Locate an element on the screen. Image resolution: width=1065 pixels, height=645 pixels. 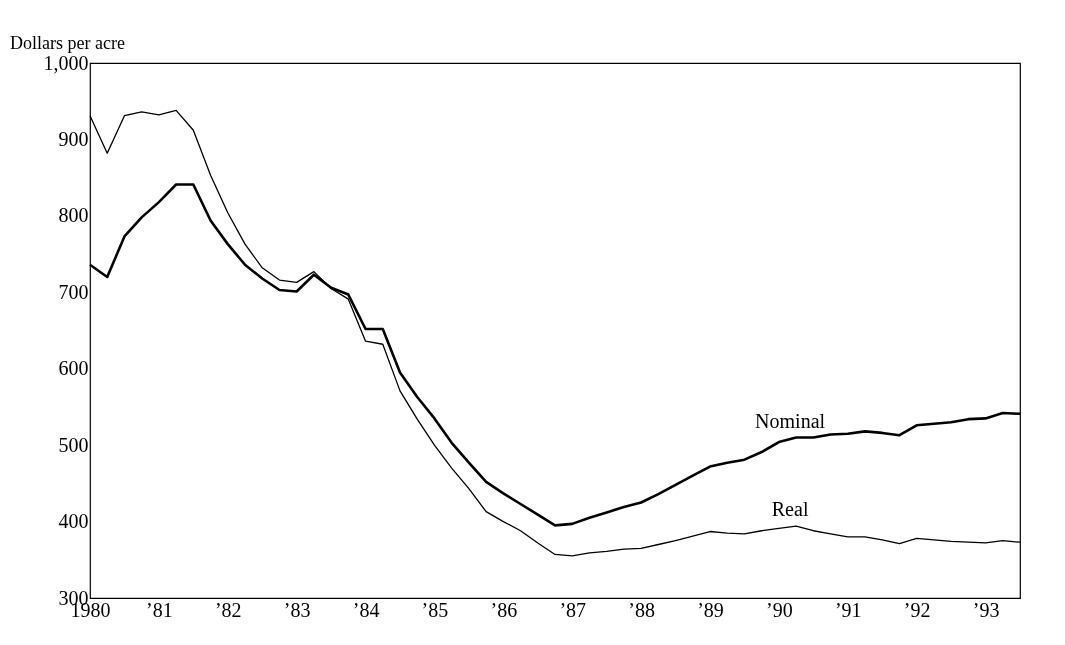
x-tick-label: ’93 is located at coordinates (986, 609).